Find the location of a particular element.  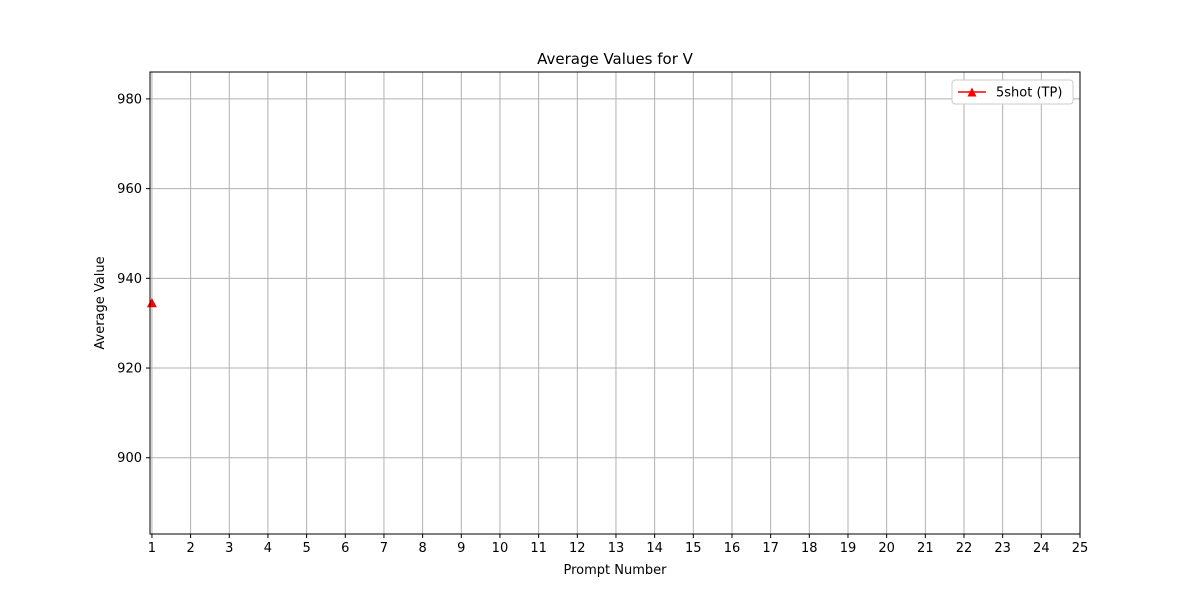

x-axis-label: Prompt Number is located at coordinates (616, 570).